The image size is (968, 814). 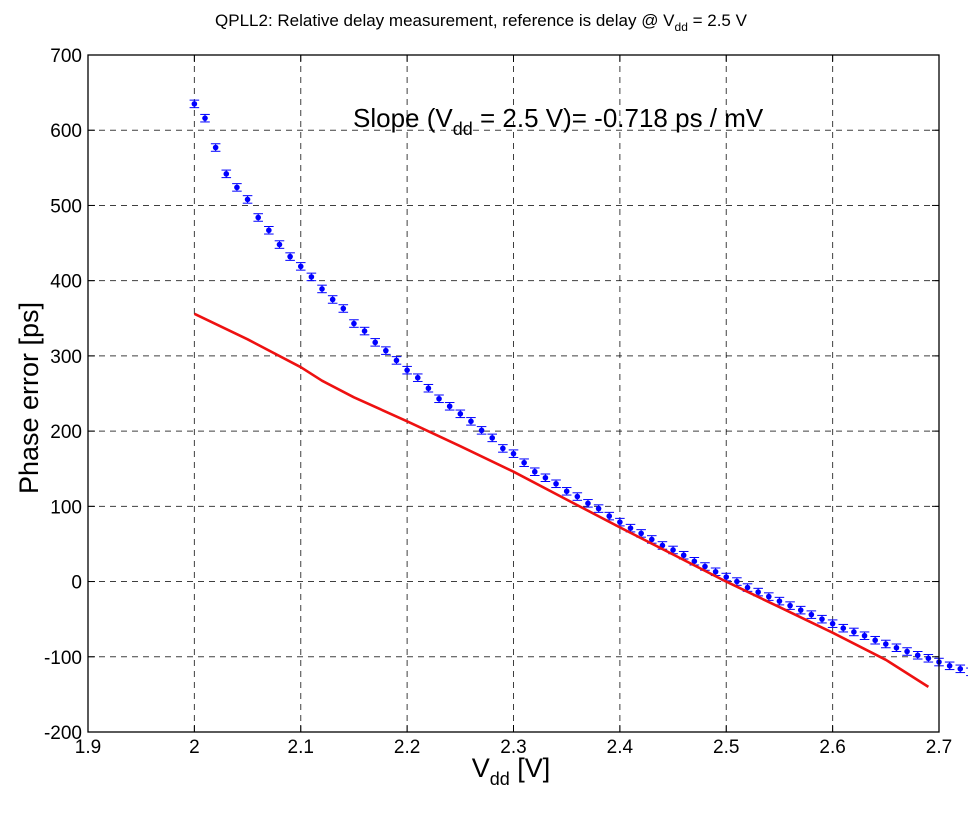 I want to click on x-tick-label: 2.7, so click(x=939, y=747).